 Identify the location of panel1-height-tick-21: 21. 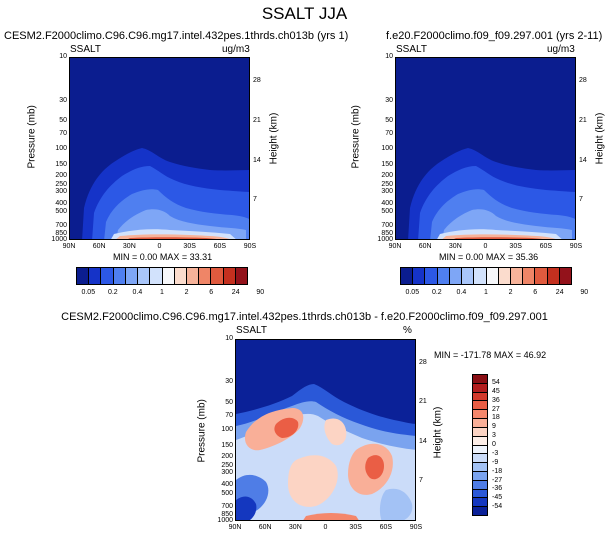
(257, 120).